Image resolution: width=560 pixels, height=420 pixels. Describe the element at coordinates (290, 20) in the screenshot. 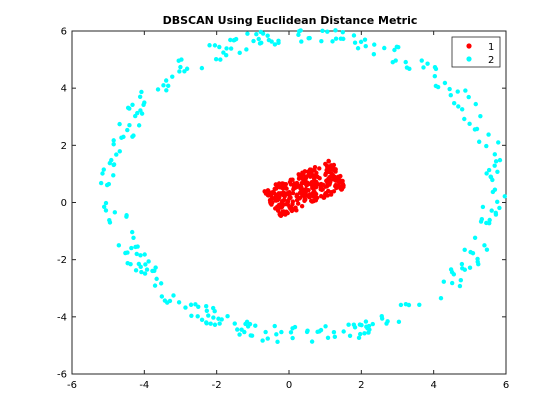

I see `chart-title: DBSCAN Using Euclidean Distance Metric` at that location.